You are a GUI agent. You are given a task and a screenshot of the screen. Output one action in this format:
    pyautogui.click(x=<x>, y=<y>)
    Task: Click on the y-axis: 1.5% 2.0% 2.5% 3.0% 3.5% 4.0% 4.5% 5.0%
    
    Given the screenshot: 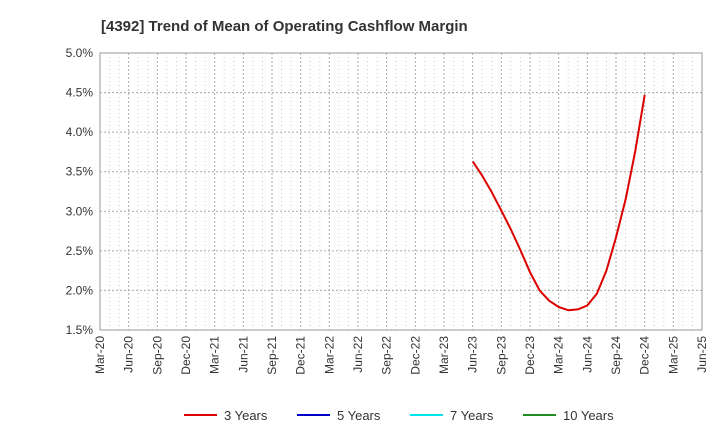 What is the action you would take?
    pyautogui.click(x=80, y=191)
    